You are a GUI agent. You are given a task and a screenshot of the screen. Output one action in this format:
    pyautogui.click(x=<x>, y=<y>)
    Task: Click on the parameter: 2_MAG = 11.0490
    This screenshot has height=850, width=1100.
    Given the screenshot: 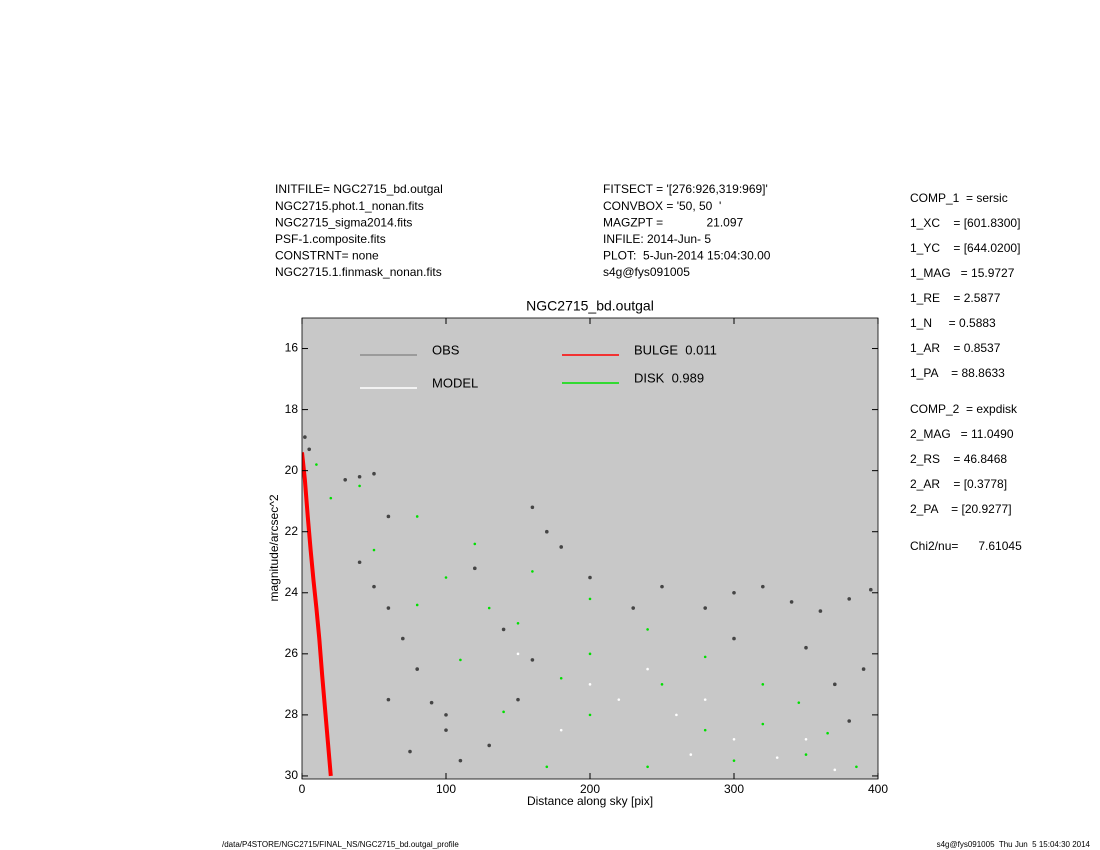 What is the action you would take?
    pyautogui.click(x=962, y=434)
    